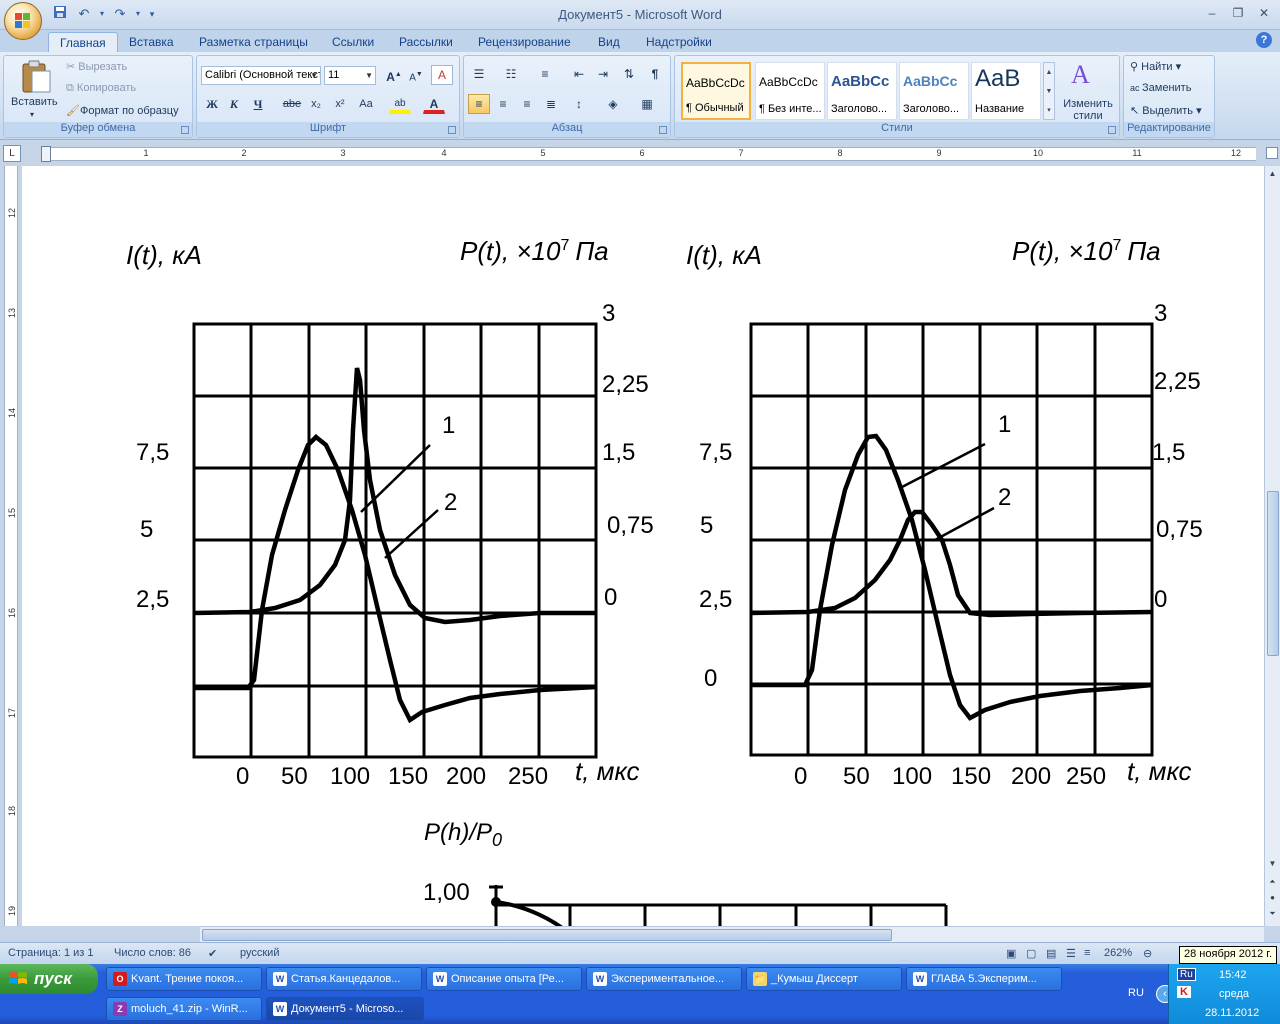  Describe the element at coordinates (551, 104) in the screenshot. I see `justify-icon: ≣` at that location.